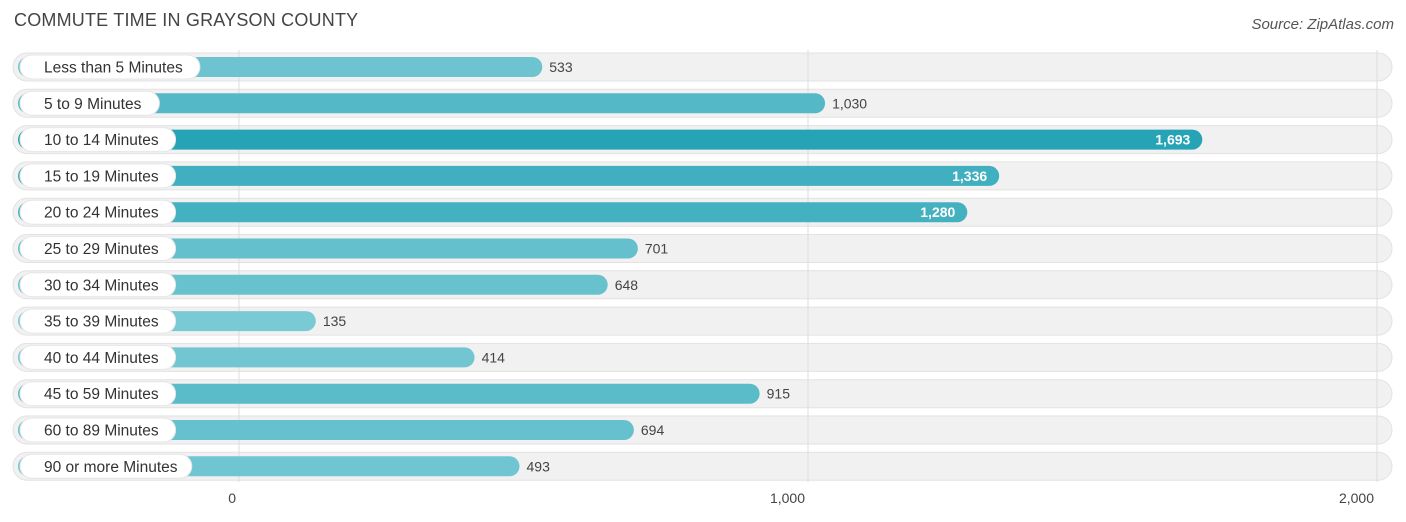  I want to click on x-tick-label: 1,000, so click(787, 498).